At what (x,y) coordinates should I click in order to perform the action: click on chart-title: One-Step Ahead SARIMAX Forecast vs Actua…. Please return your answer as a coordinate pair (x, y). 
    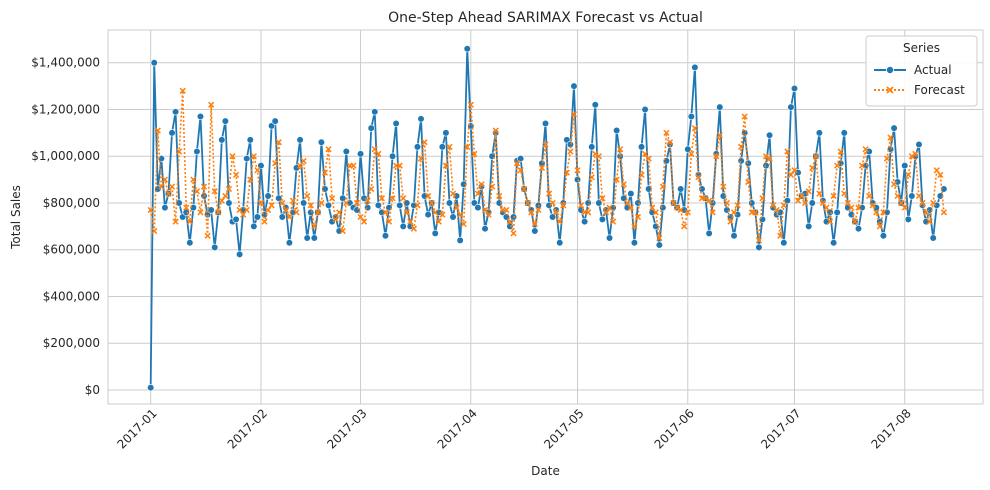
    Looking at the image, I should click on (545, 18).